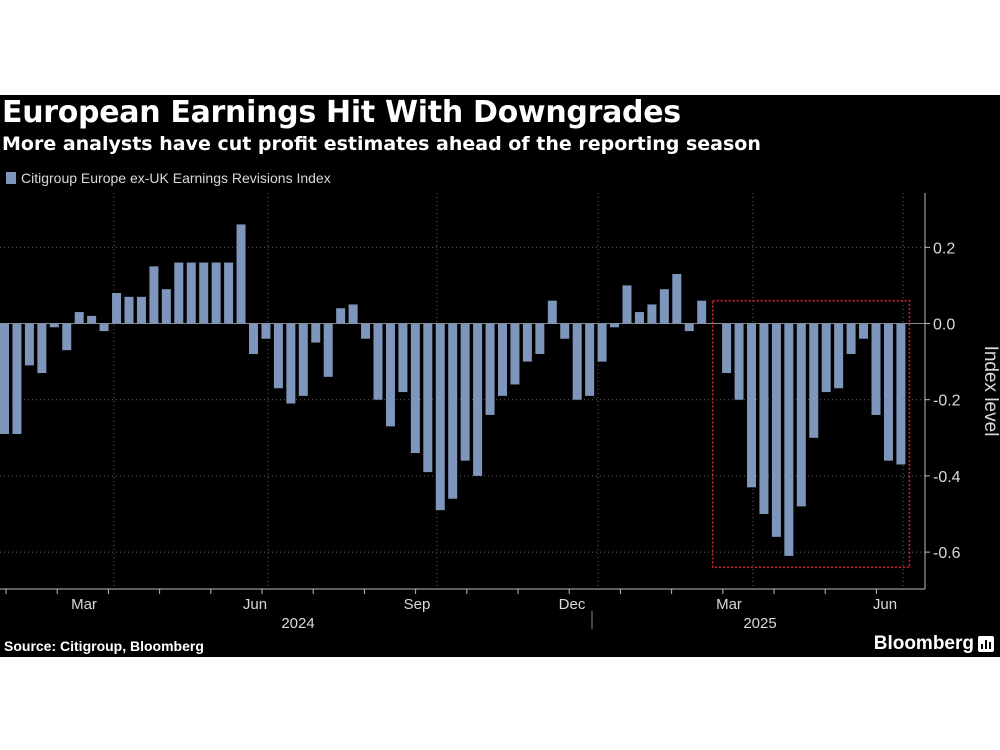  What do you see at coordinates (986, 644) in the screenshot?
I see `bloomberg-chart-icon` at bounding box center [986, 644].